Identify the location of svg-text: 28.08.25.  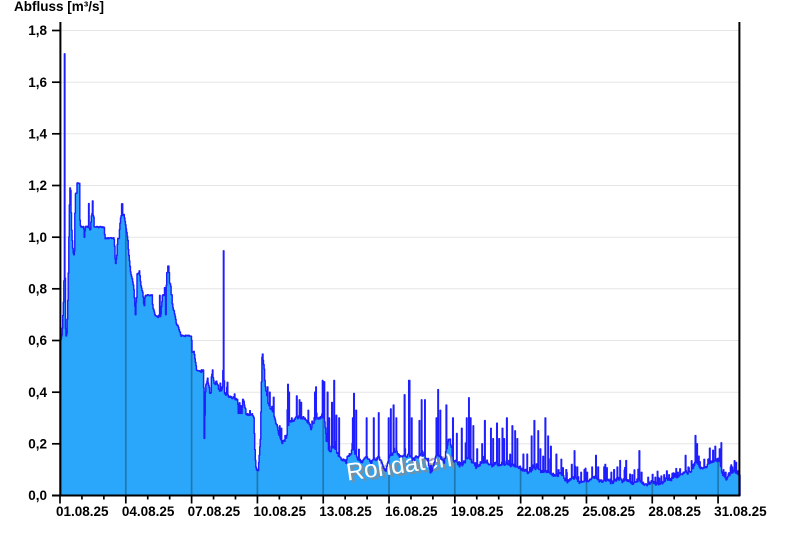
(674, 511).